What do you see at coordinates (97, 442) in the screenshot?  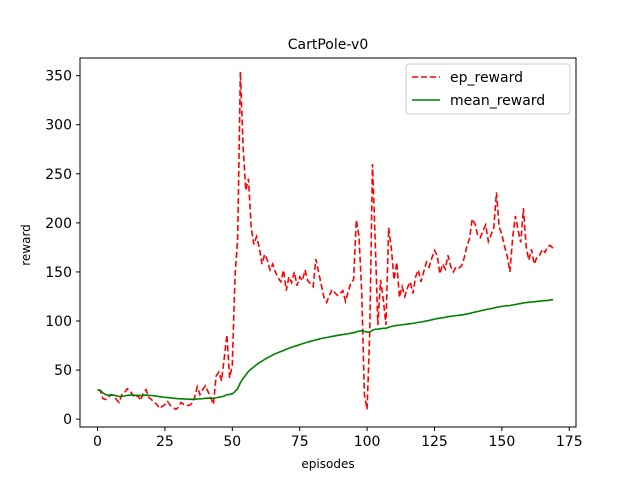 I see `x-tick-label: 0` at bounding box center [97, 442].